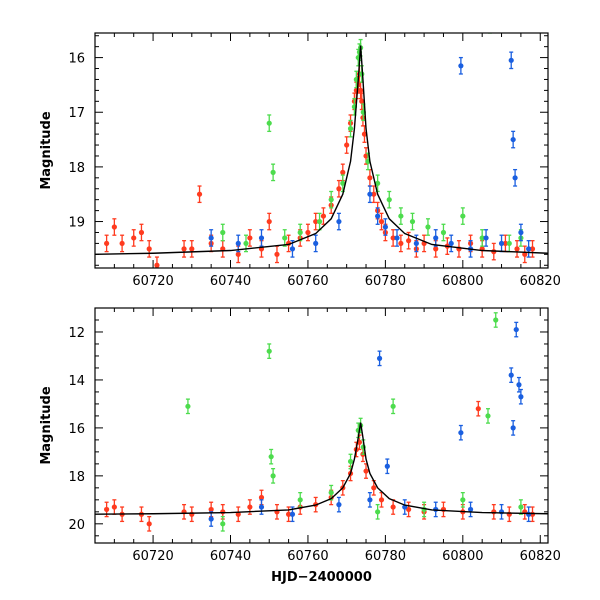 This screenshot has height=600, width=600. Describe the element at coordinates (230, 556) in the screenshot. I see `bottom-x-tick-label: 60740` at that location.